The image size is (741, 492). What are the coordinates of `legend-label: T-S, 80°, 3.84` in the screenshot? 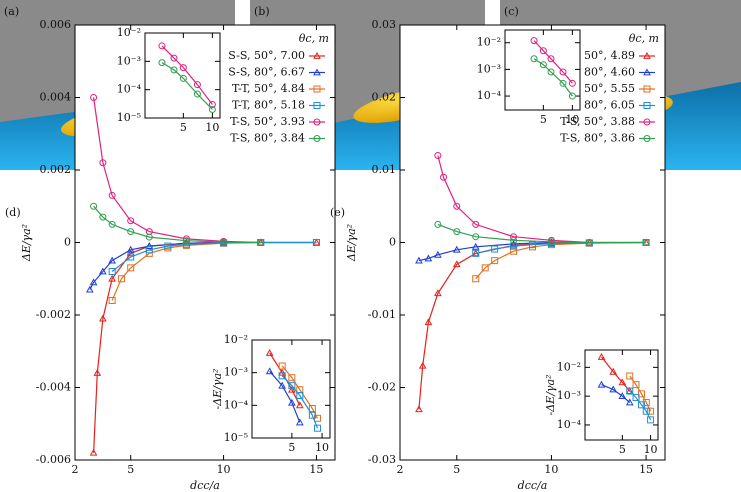 It's located at (267, 138).